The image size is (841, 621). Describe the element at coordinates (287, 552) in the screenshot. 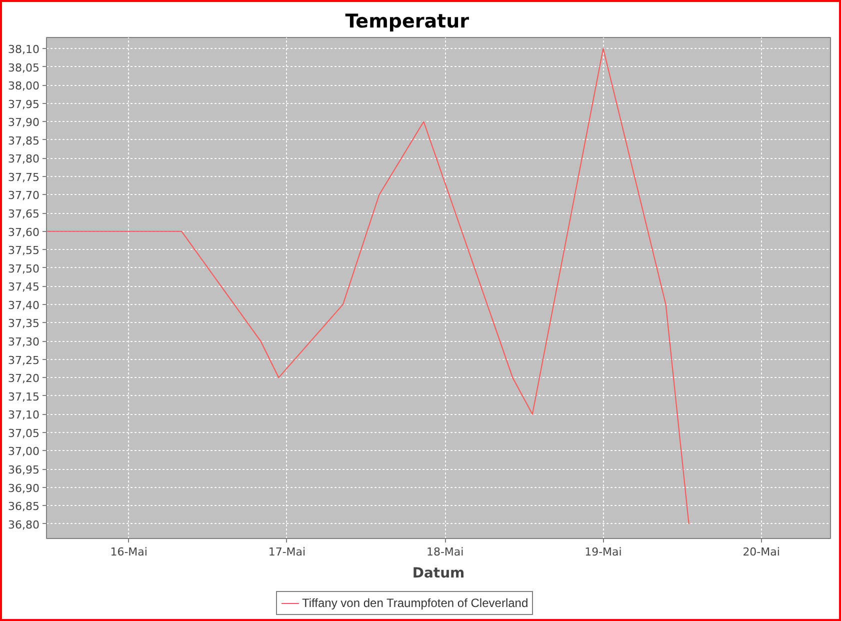

I see `x-tick-label: 17-Mai` at that location.